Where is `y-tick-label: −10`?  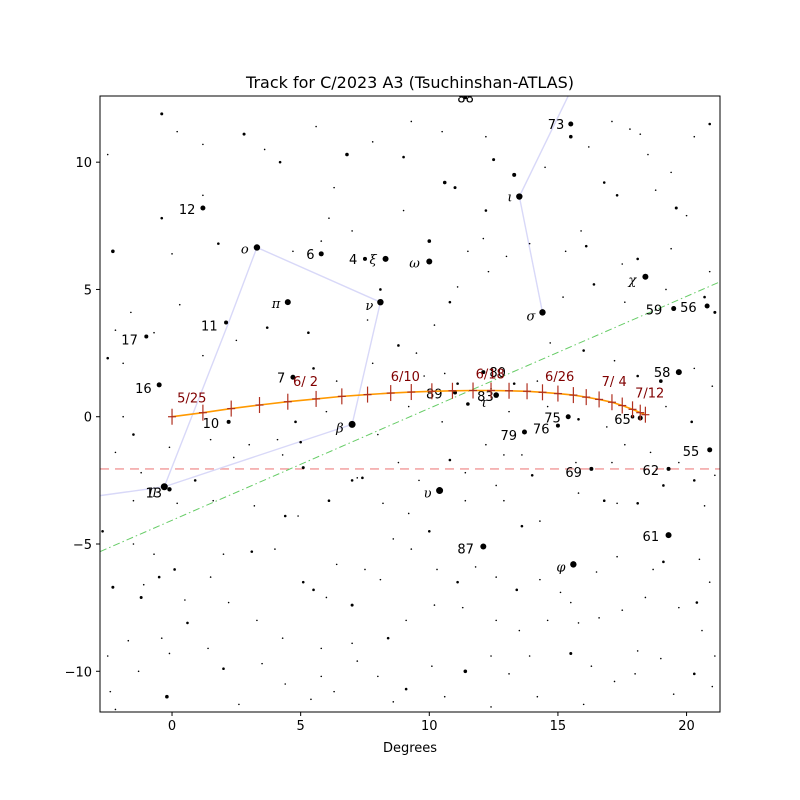 y-tick-label: −10 is located at coordinates (78, 672).